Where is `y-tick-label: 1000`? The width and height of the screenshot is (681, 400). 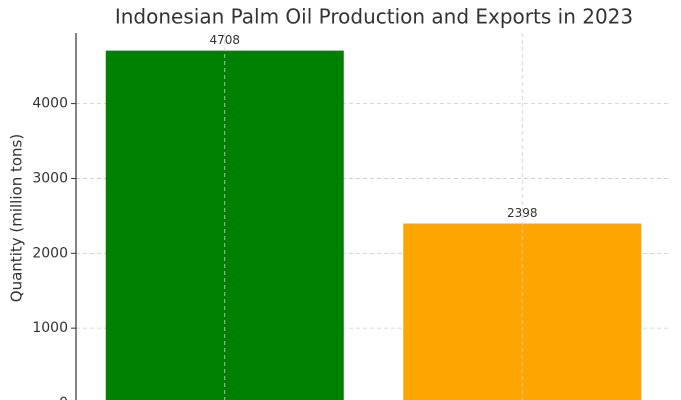 y-tick-label: 1000 is located at coordinates (50, 328).